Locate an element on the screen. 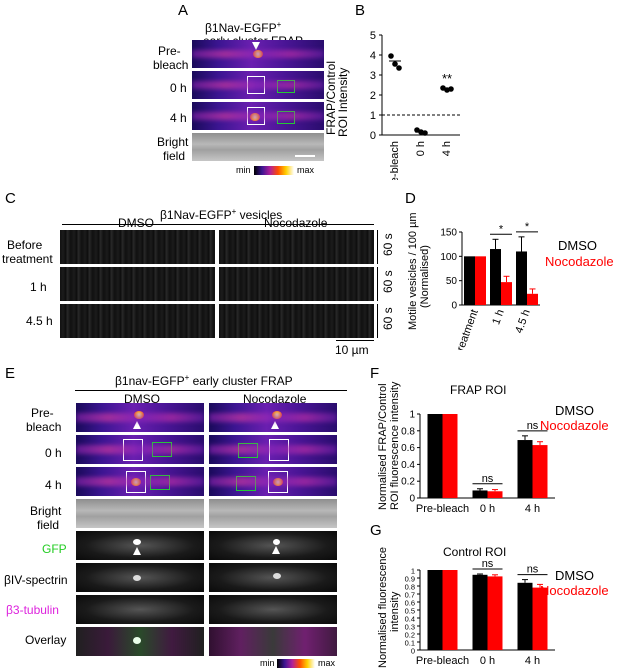 This screenshot has width=617, height=670. row-label: Overlay is located at coordinates (46, 640).